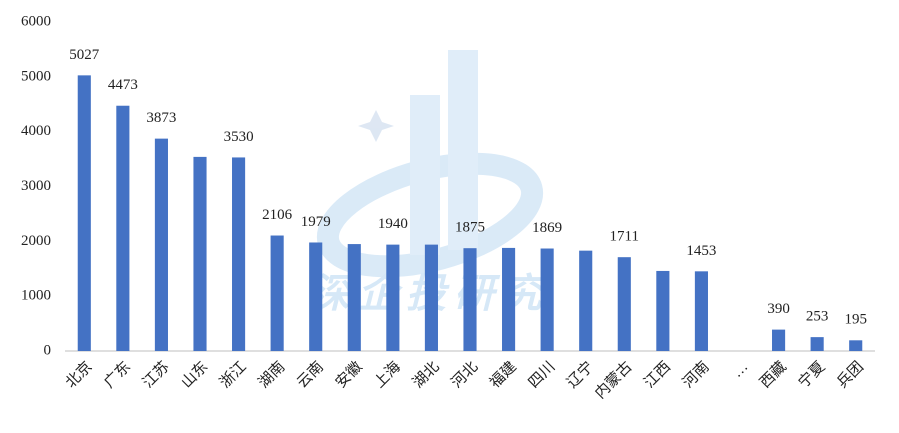  Describe the element at coordinates (194, 374) in the screenshot. I see `x-tick-label: 山东` at that location.